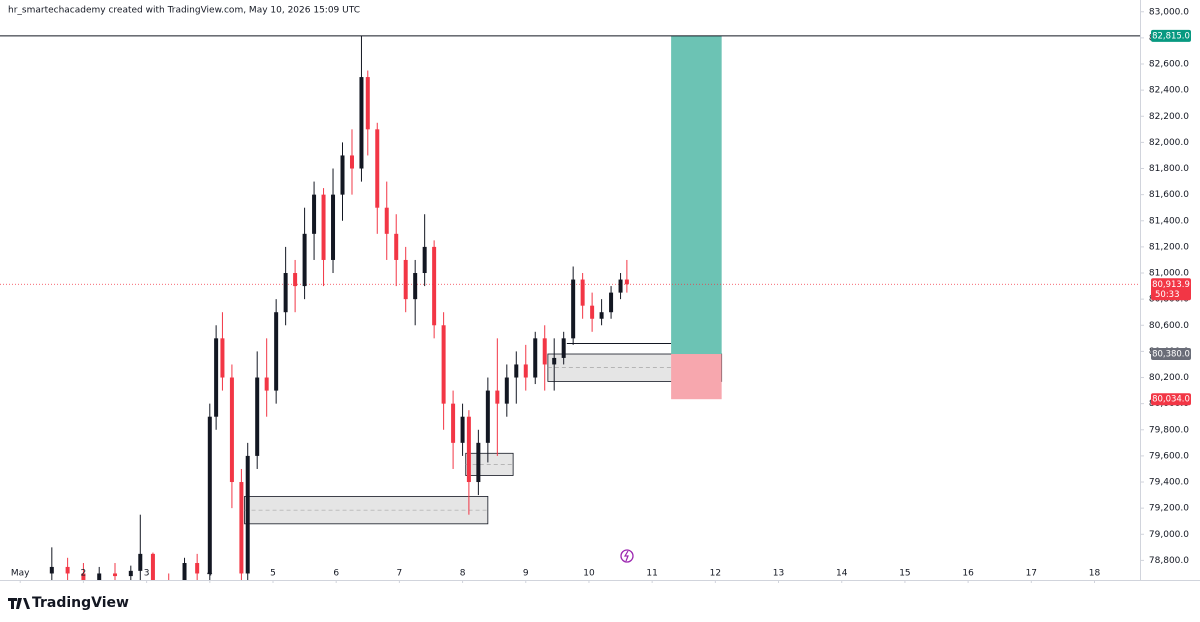  I want to click on x-tick-label: 10, so click(589, 574).